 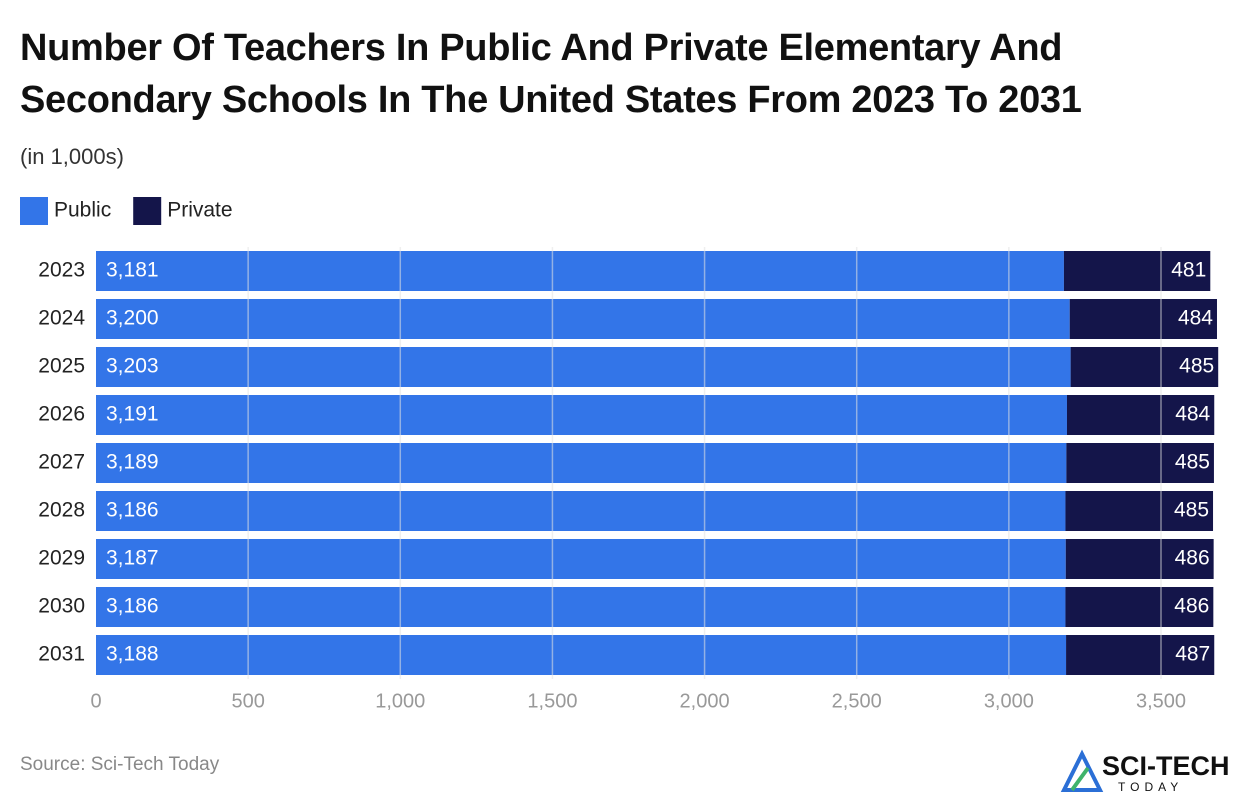 What do you see at coordinates (132, 462) in the screenshot?
I see `data-label: 3,189` at bounding box center [132, 462].